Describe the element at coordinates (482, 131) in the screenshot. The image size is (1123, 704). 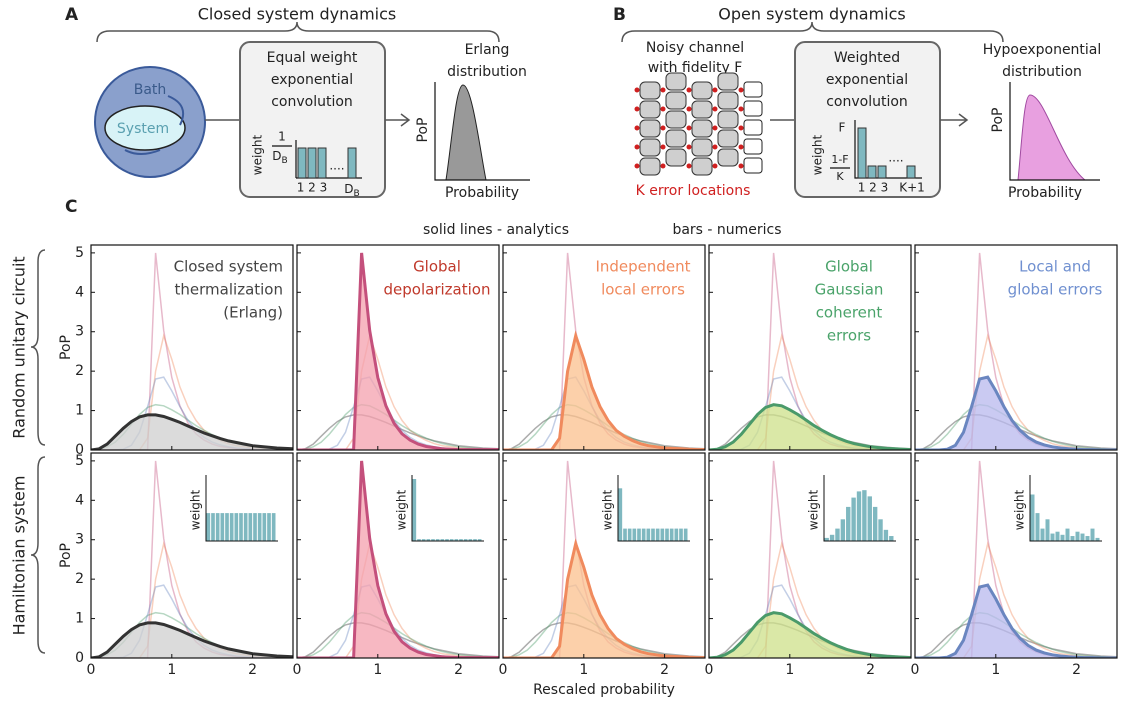
I see `axis` at that location.